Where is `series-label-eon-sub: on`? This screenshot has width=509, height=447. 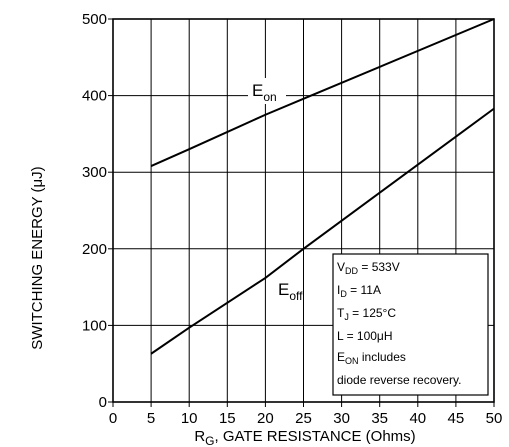
series-label-eon-sub: on is located at coordinates (269, 97).